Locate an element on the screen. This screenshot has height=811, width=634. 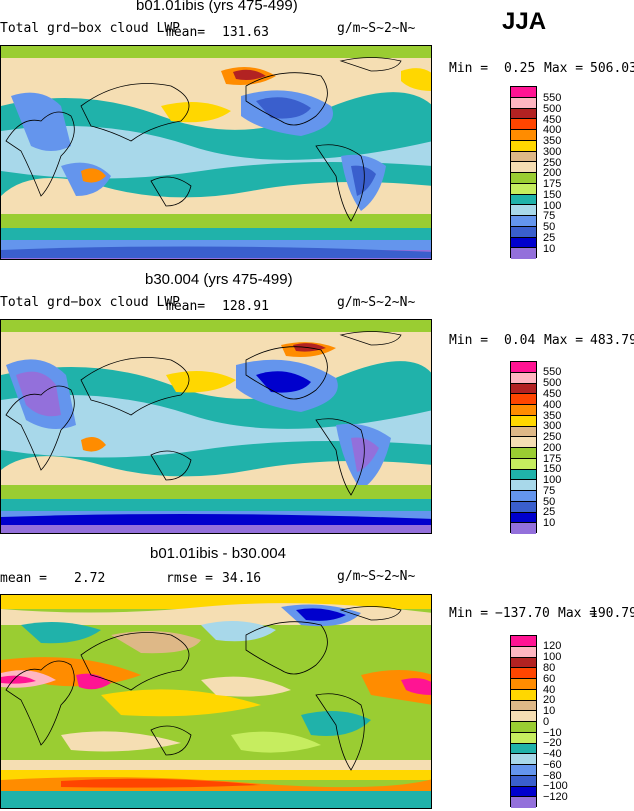
panel1-min-label: Min = is located at coordinates (469, 68).